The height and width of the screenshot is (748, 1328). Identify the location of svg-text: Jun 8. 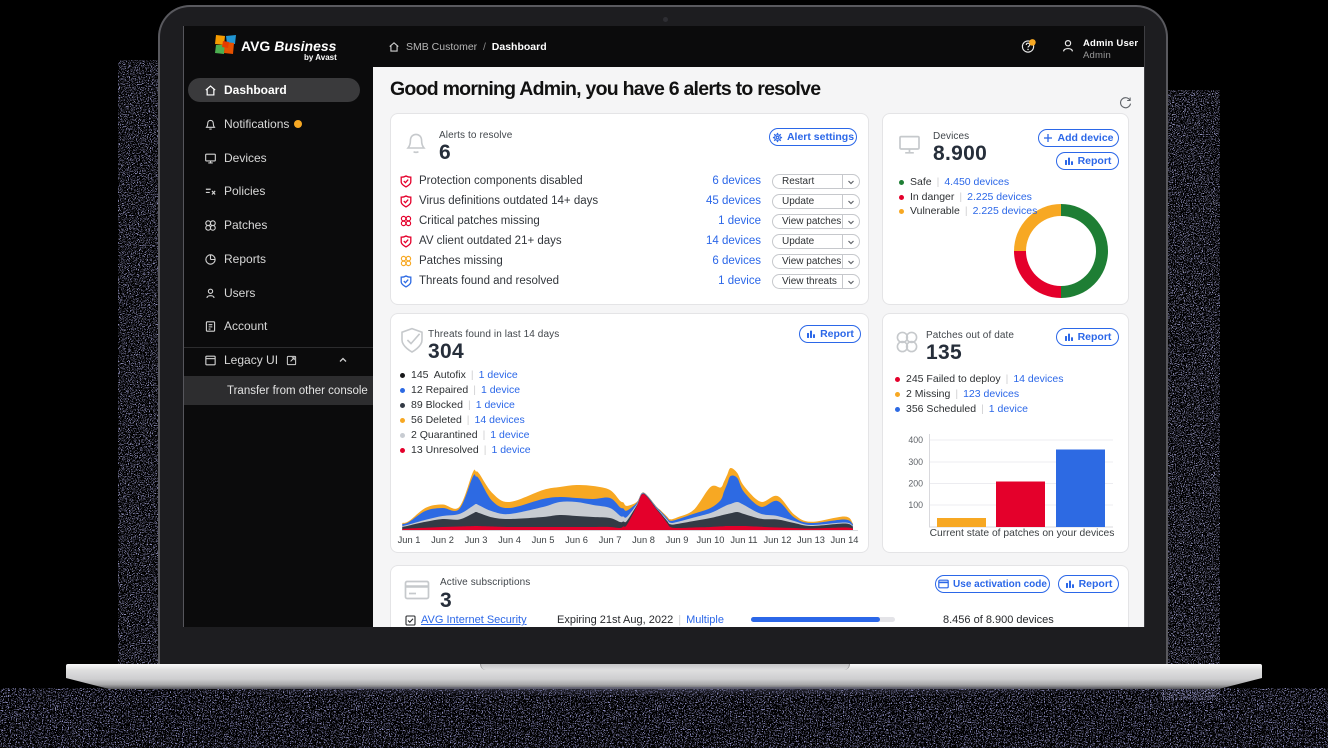
(643, 540).